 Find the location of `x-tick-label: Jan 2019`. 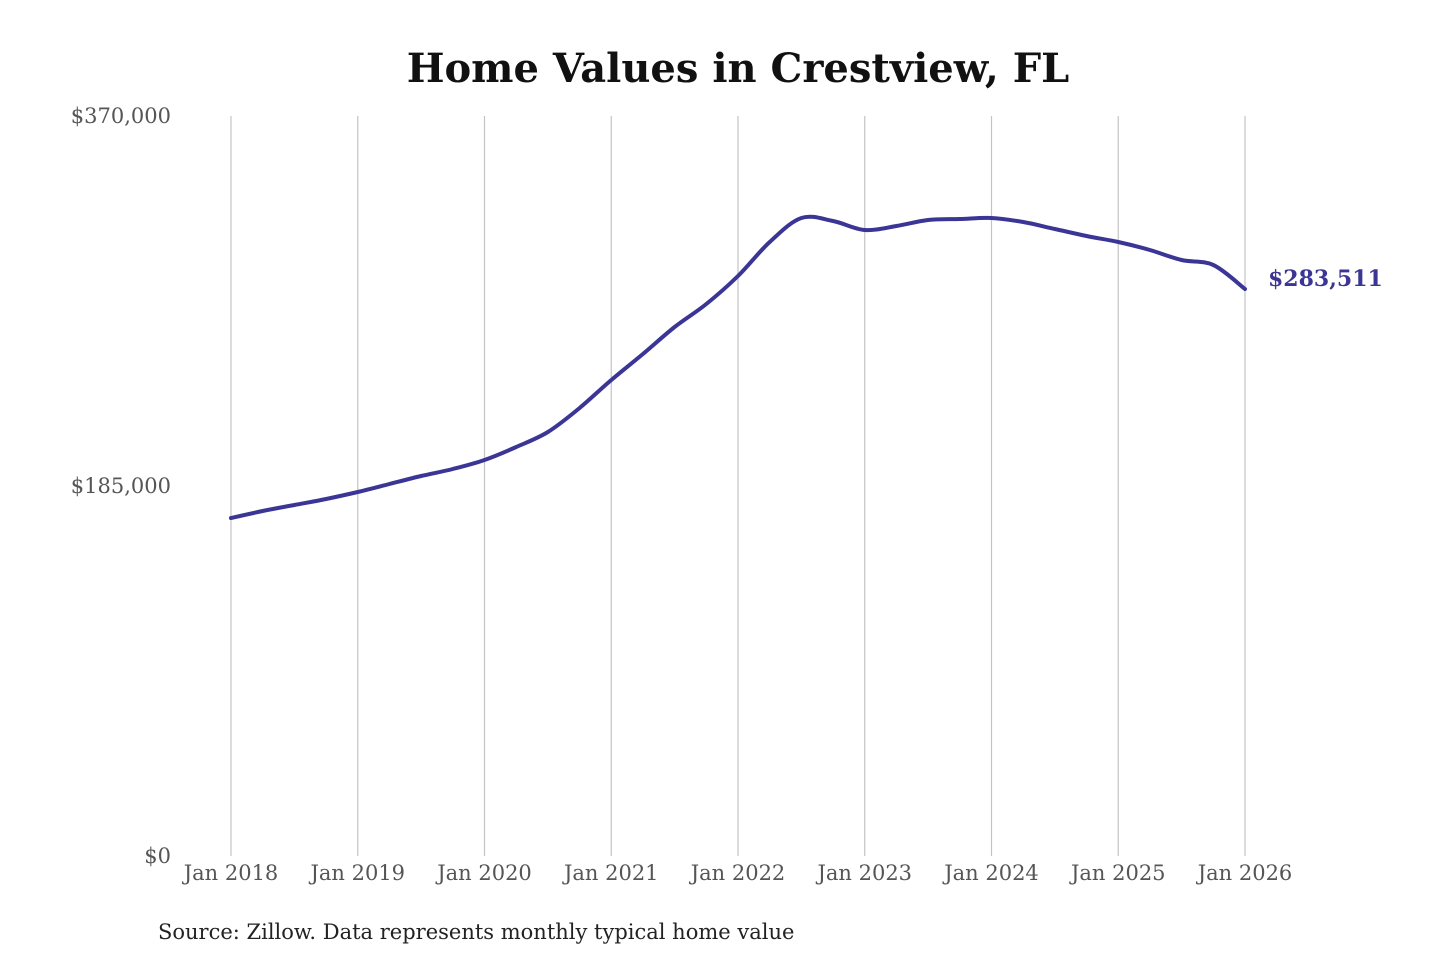

x-tick-label: Jan 2019 is located at coordinates (356, 873).